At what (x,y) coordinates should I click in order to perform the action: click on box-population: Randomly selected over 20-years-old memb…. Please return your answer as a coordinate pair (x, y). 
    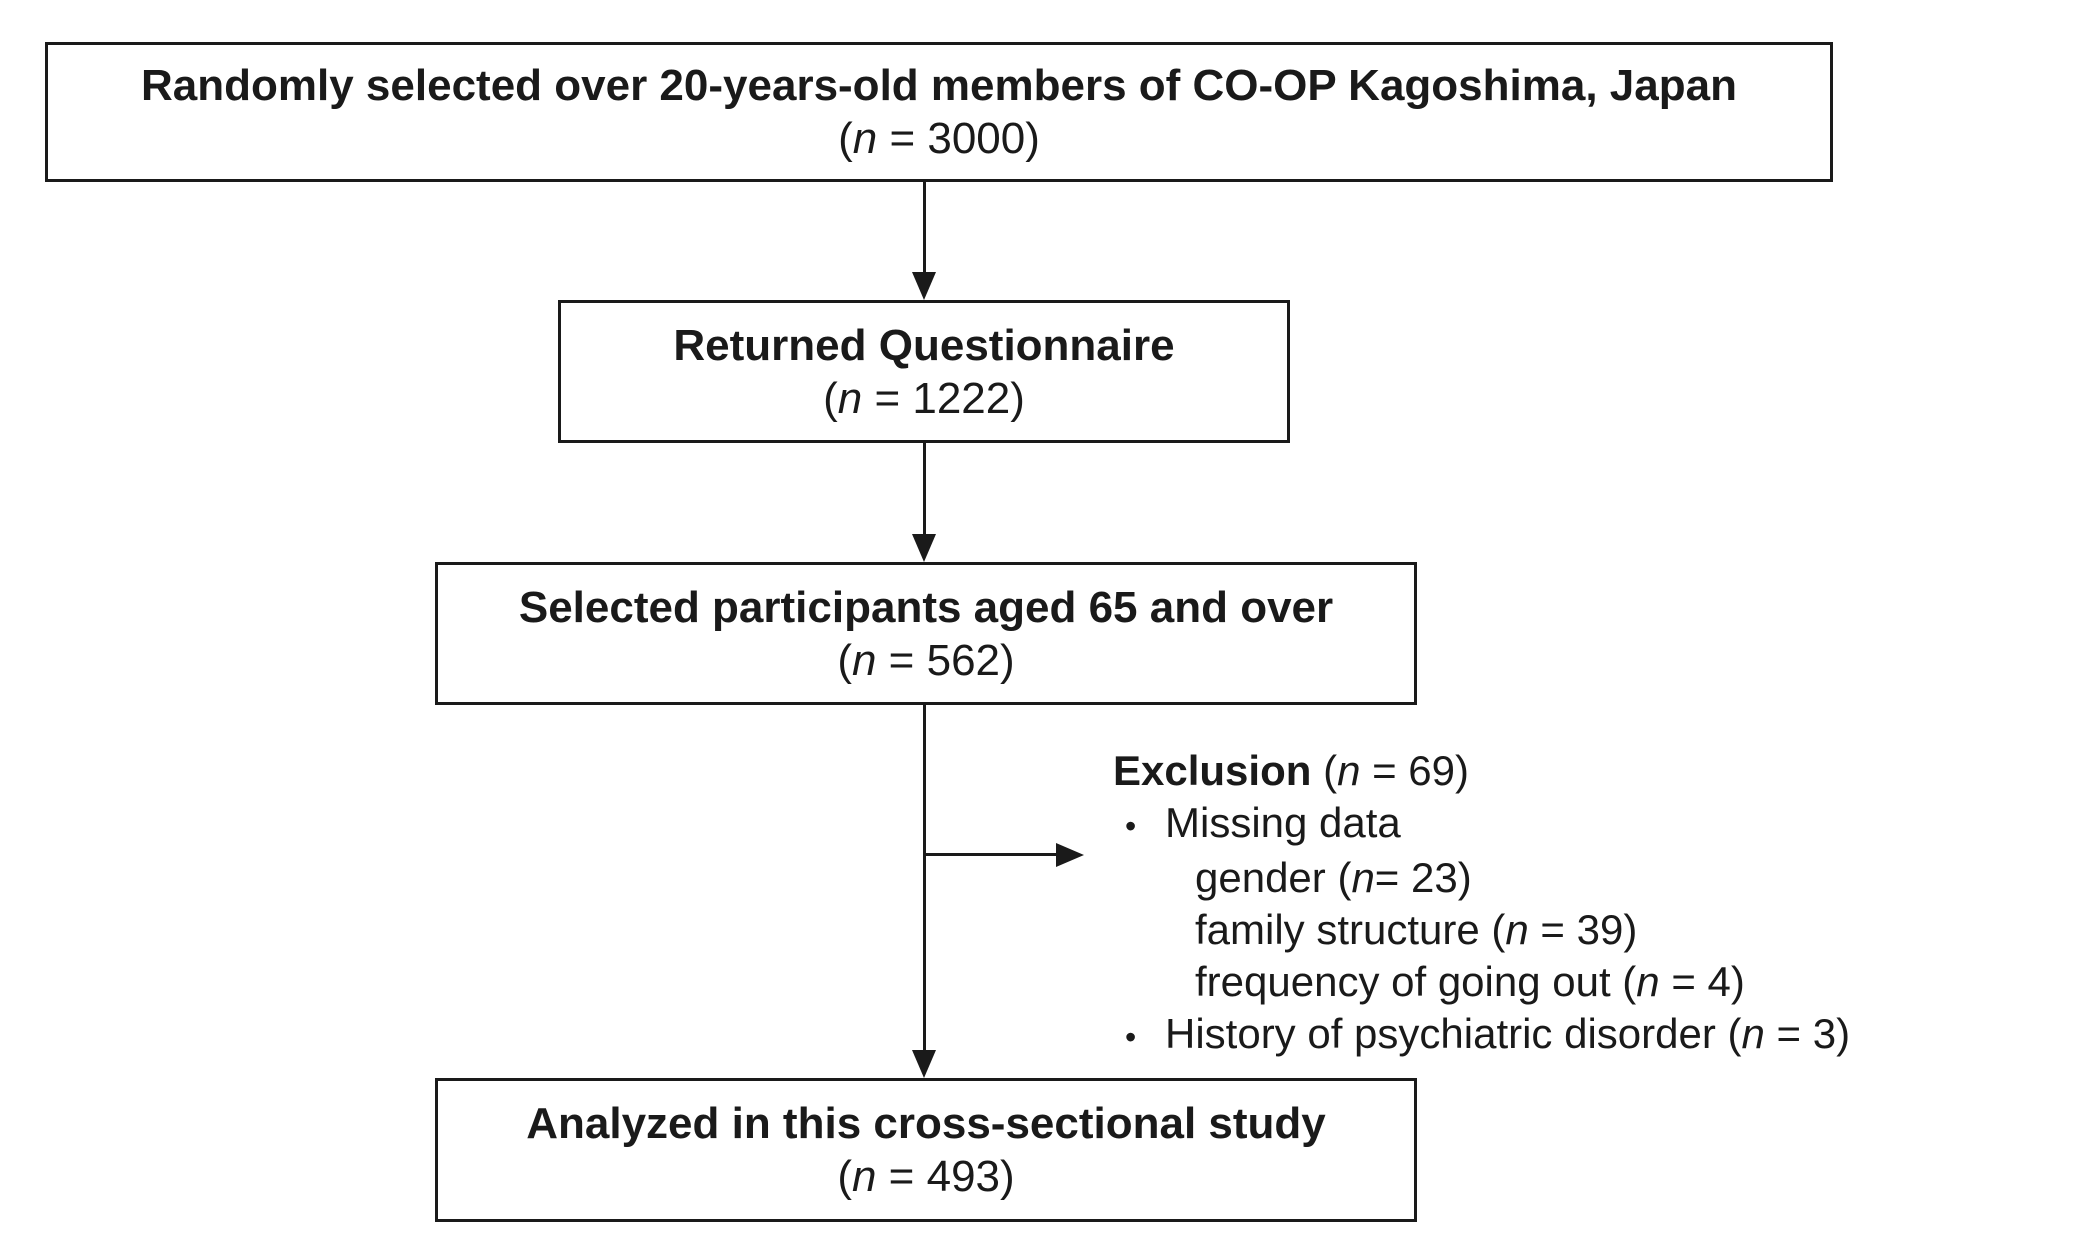
    Looking at the image, I should click on (939, 112).